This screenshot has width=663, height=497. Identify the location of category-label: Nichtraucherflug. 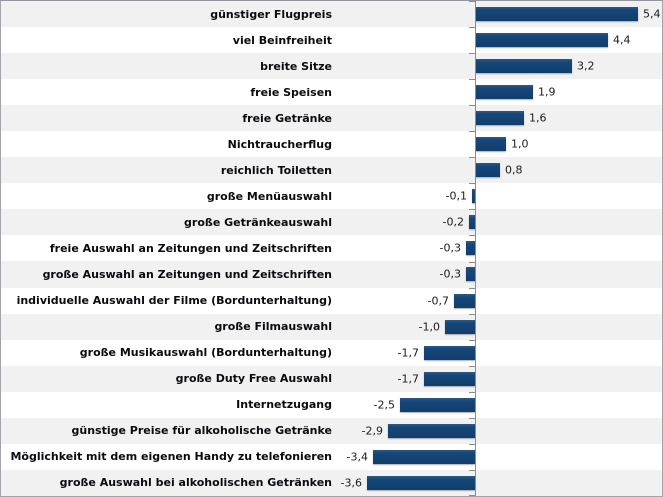
(279, 144).